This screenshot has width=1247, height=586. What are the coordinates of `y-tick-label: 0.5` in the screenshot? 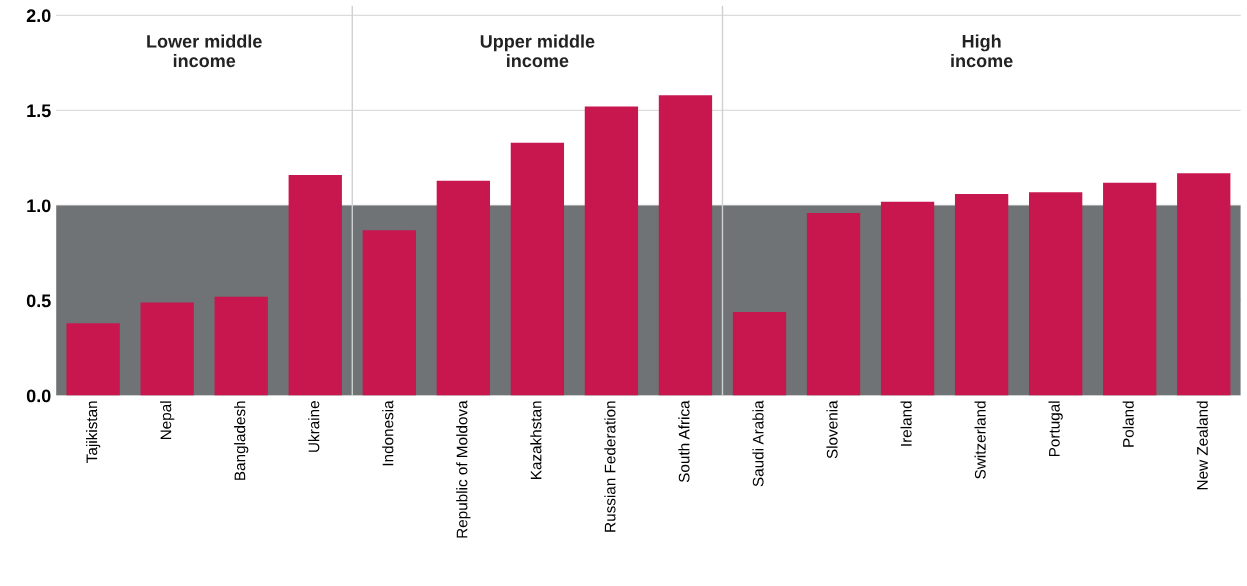 It's located at (38, 301).